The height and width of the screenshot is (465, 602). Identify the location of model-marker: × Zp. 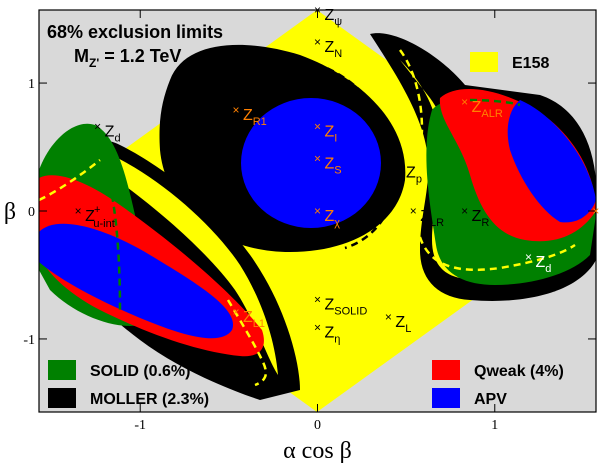
(409, 172).